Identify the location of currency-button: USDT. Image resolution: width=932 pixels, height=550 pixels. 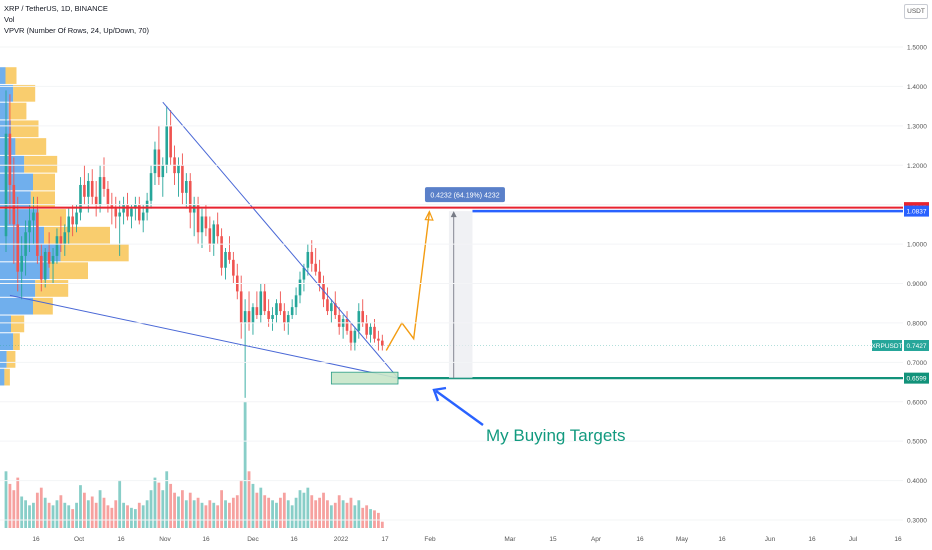
(916, 11).